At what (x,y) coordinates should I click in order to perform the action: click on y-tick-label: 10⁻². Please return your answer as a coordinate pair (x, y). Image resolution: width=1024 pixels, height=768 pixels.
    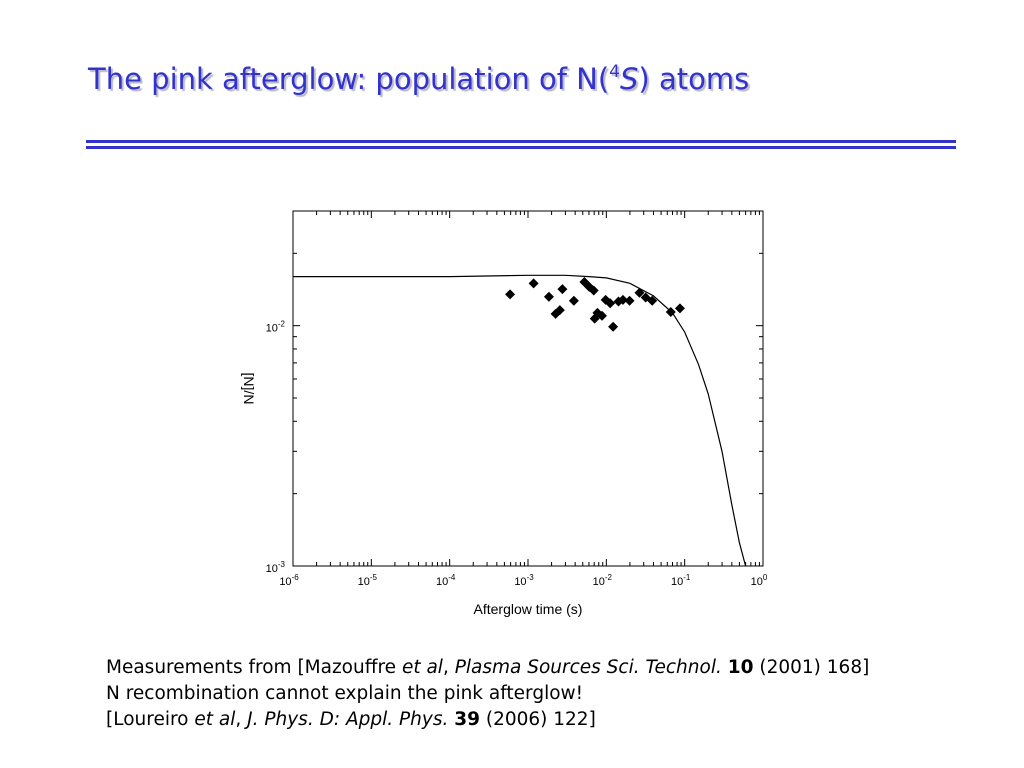
    Looking at the image, I should click on (276, 327).